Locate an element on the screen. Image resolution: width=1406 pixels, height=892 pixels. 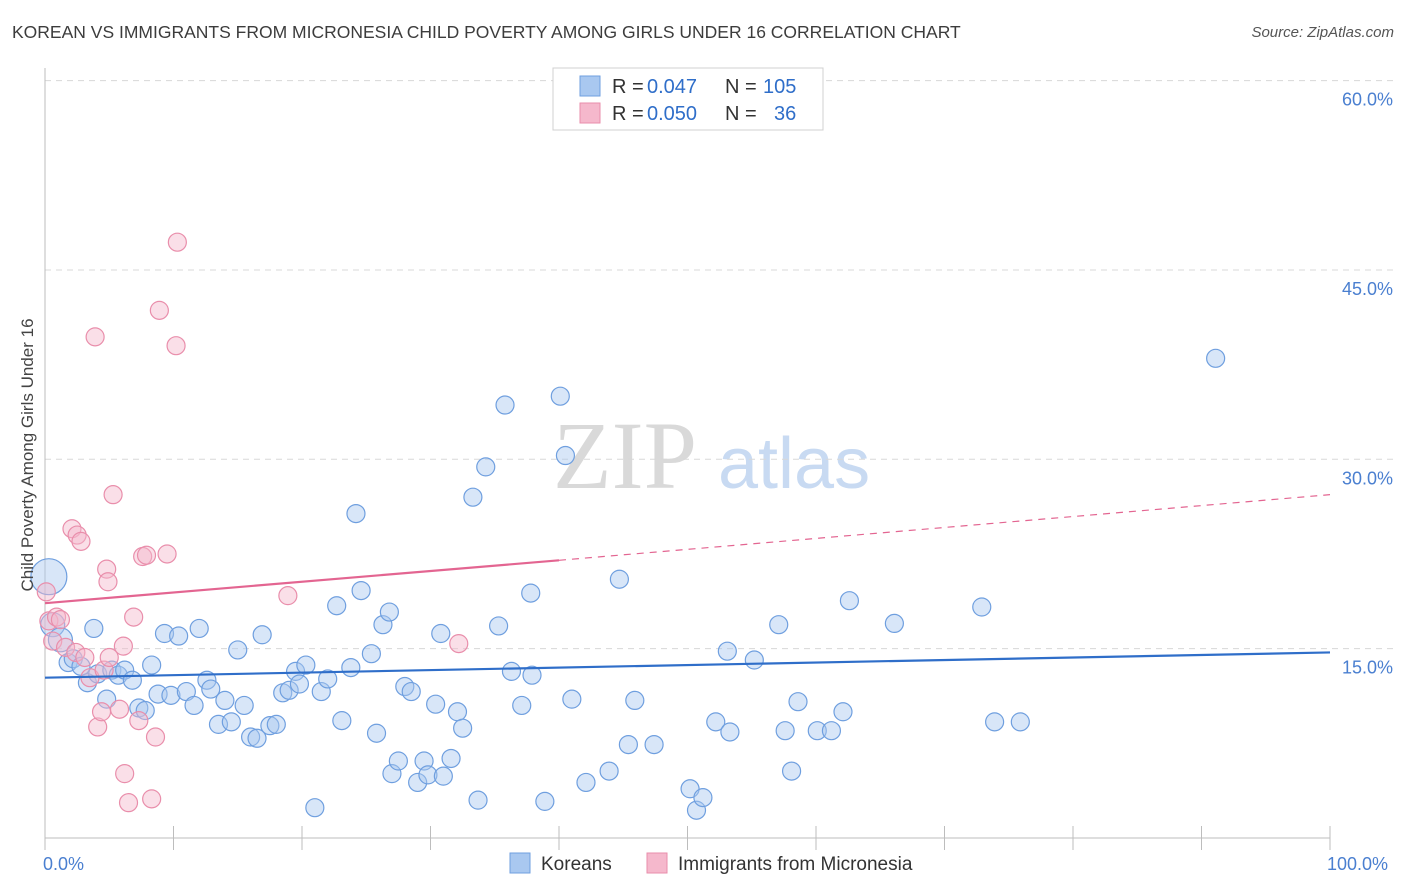
legend-swatch-koreans is located at coordinates (590, 86).